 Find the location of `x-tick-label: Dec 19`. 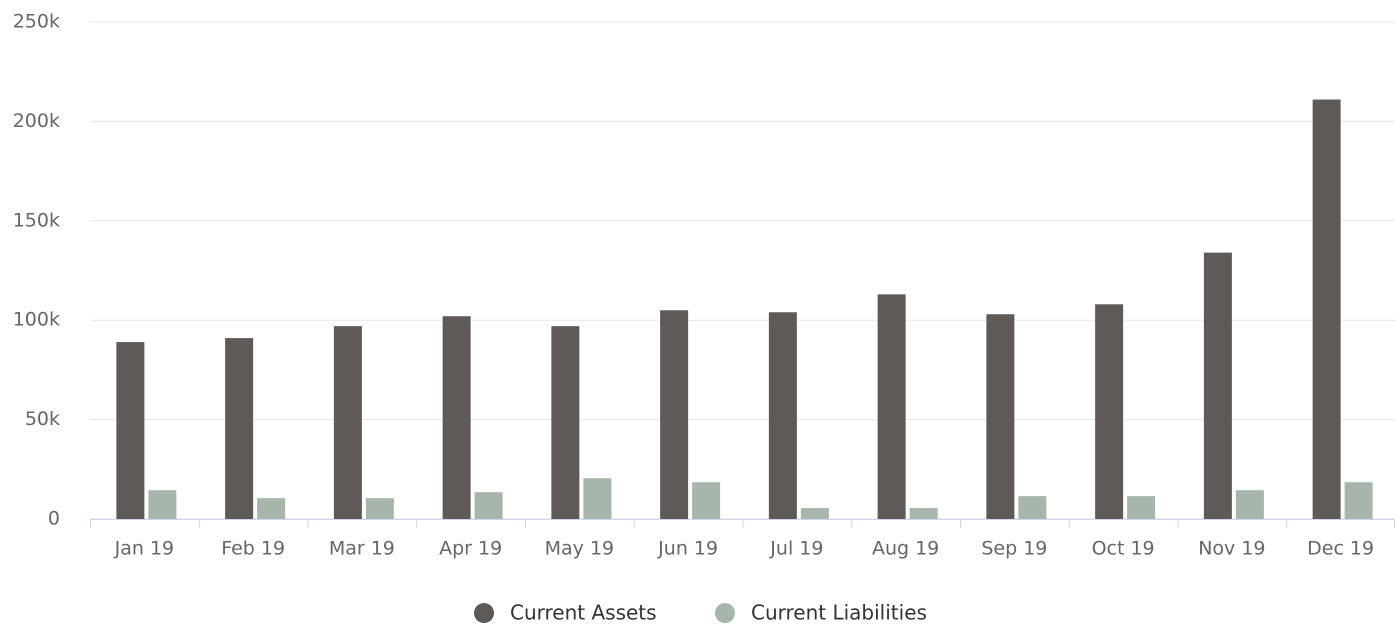

x-tick-label: Dec 19 is located at coordinates (1340, 549).